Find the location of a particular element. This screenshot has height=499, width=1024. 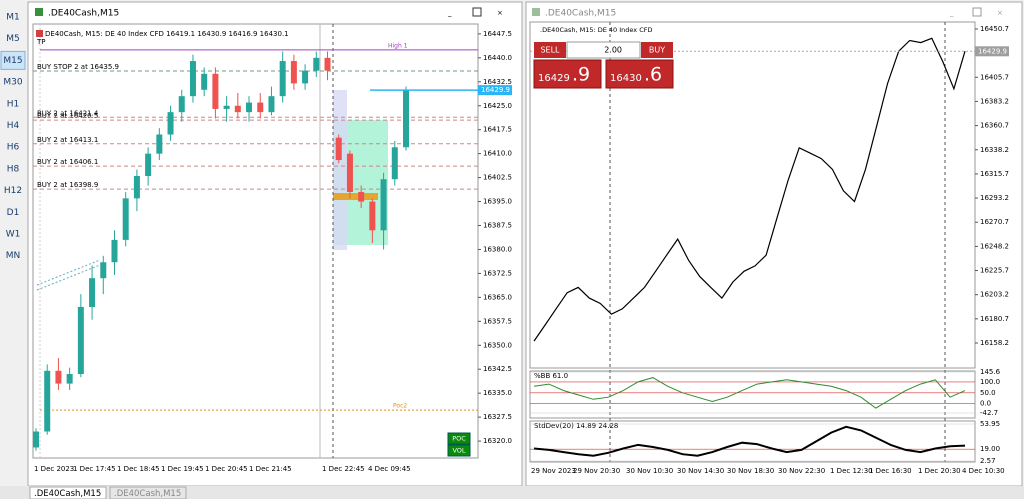

tab-strip is located at coordinates (512, 492).